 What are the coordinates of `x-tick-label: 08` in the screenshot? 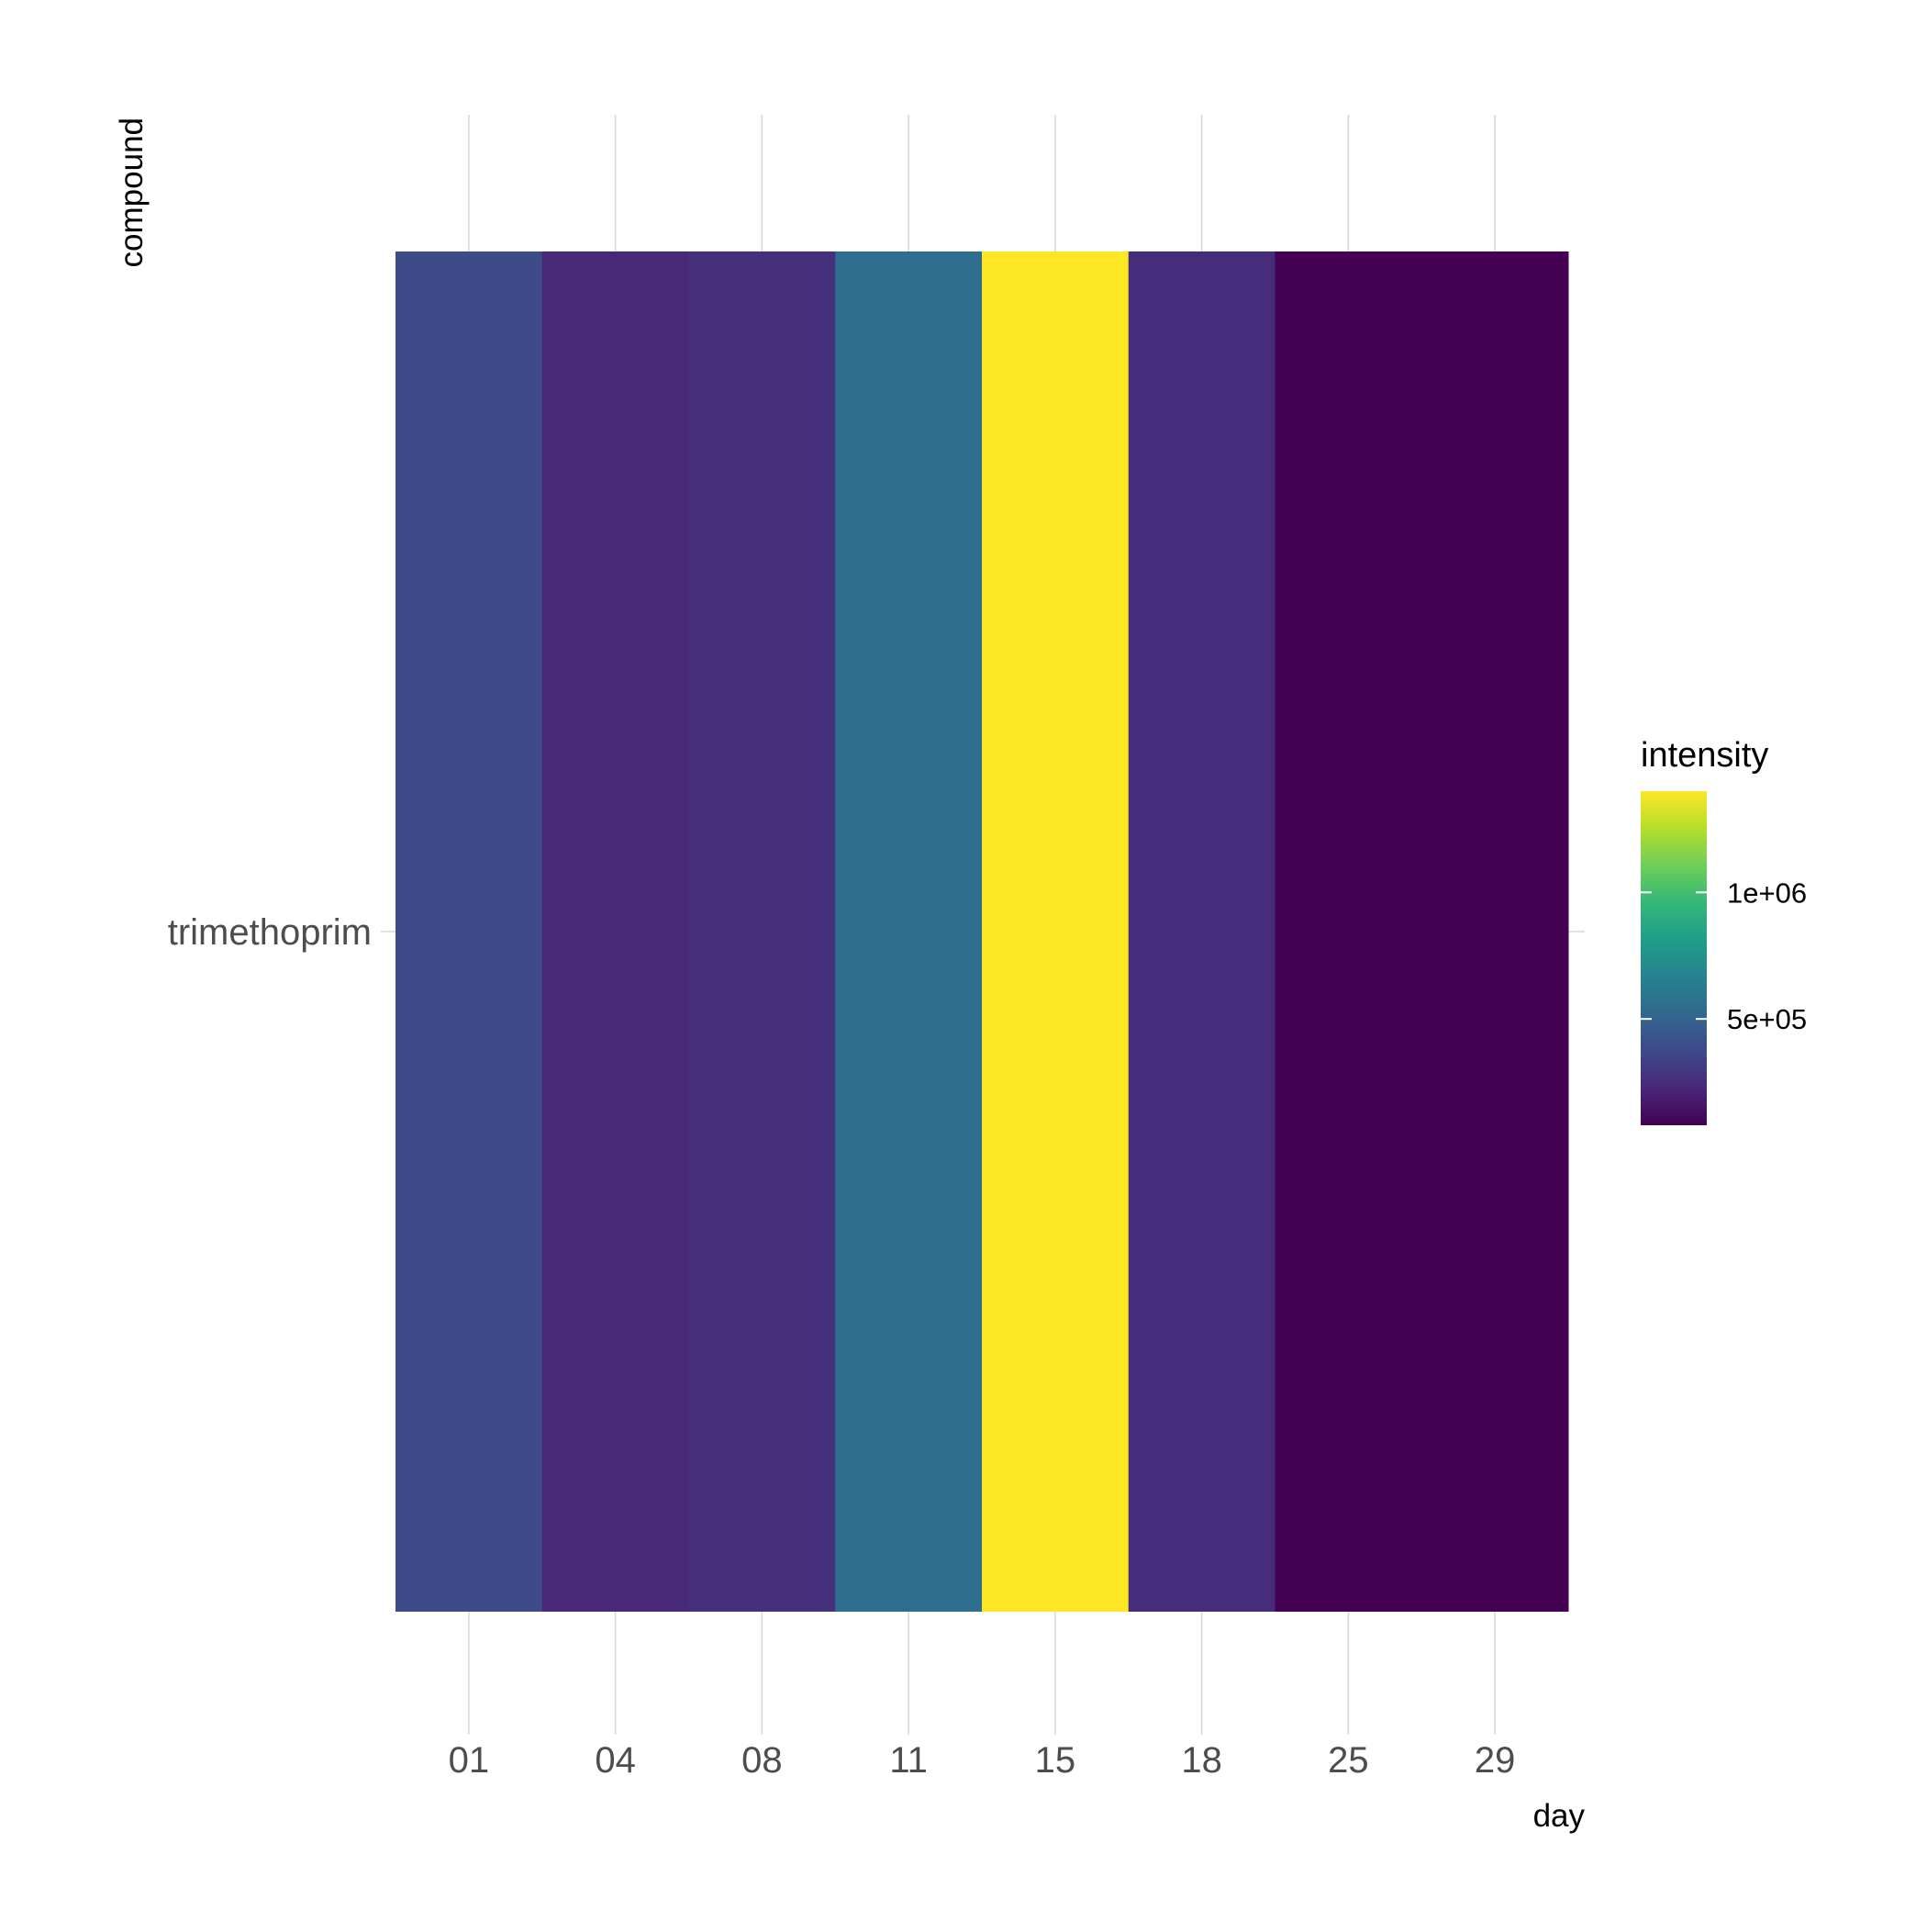 It's located at (762, 1760).